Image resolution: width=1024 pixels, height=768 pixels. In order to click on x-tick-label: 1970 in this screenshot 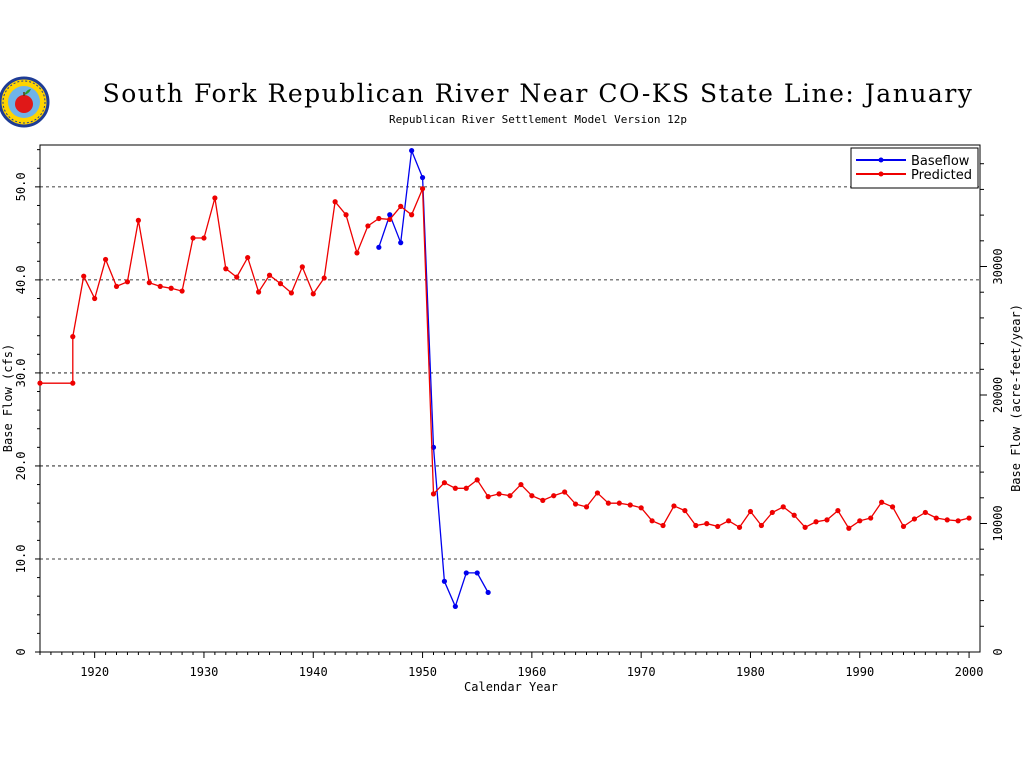, I will do `click(641, 672)`.